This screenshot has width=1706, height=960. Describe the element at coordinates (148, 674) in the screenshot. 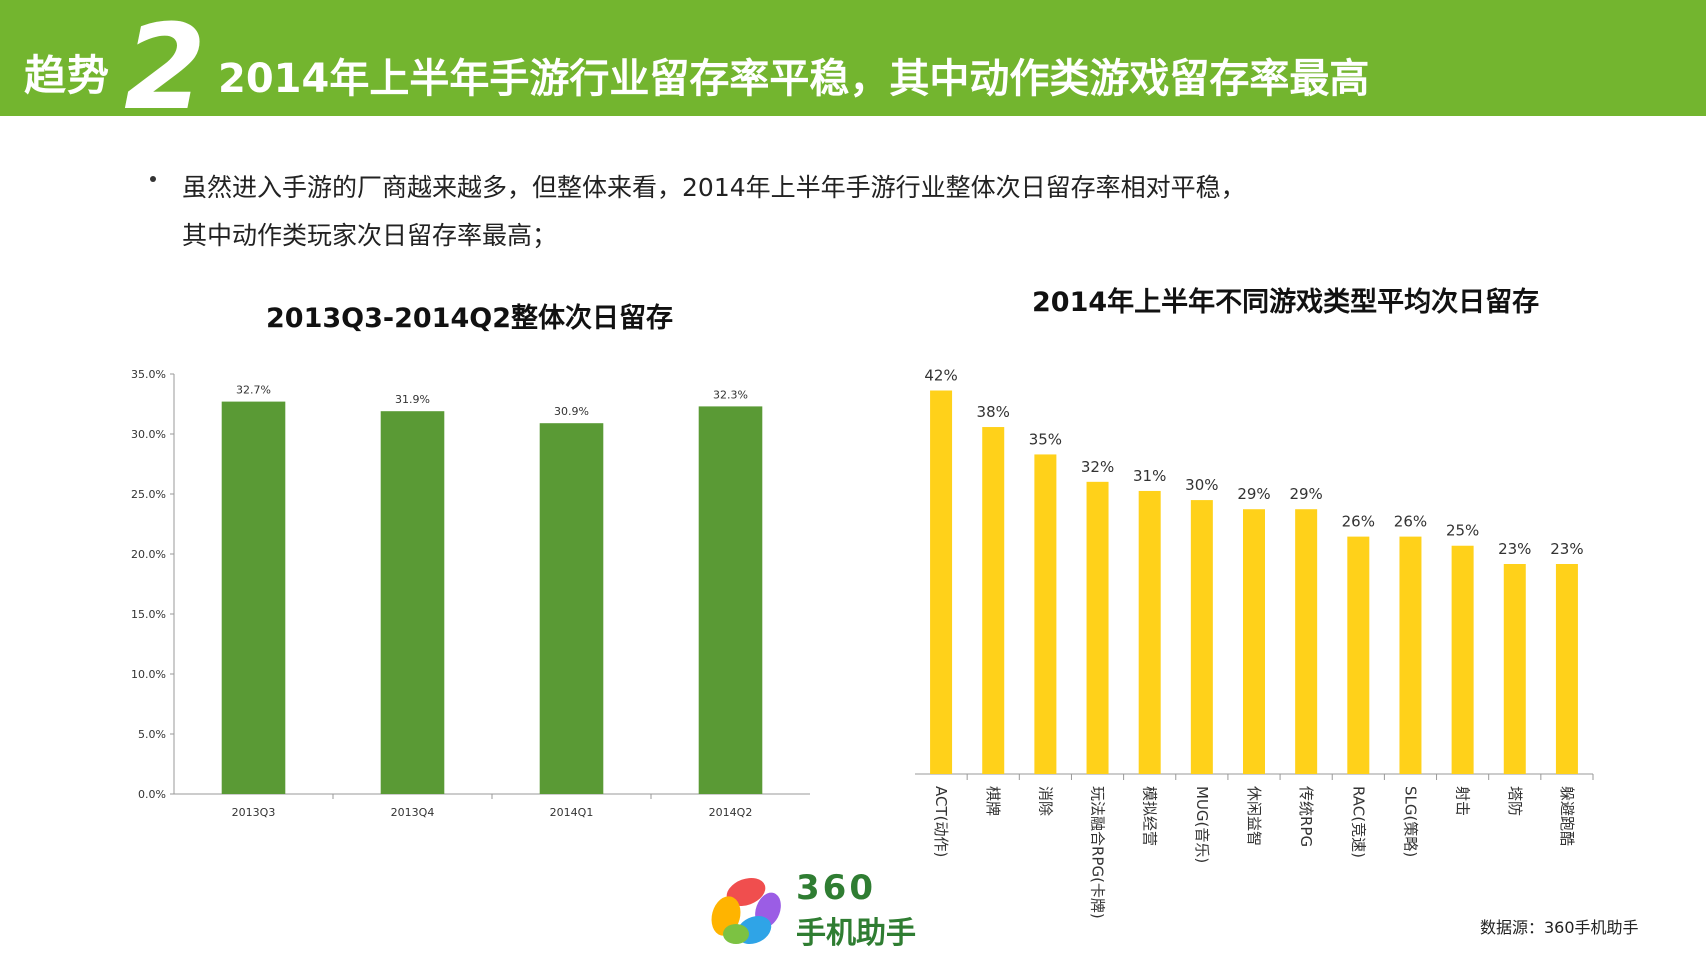

I see `left-y-tick-label: 10.0%` at that location.